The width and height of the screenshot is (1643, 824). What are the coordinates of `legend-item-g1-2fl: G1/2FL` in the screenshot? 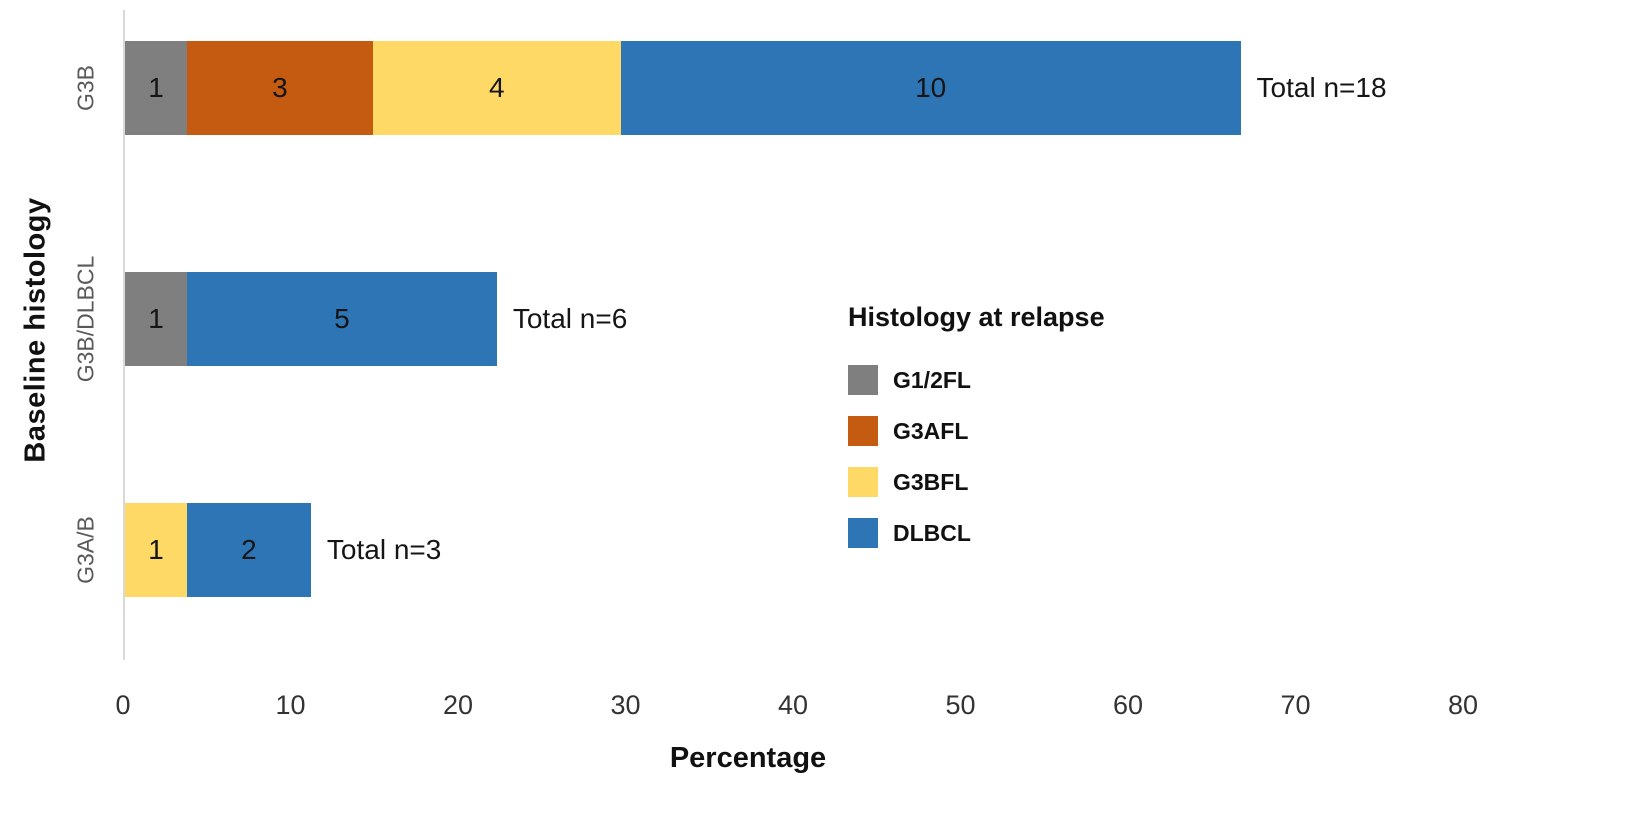 It's located at (976, 380).